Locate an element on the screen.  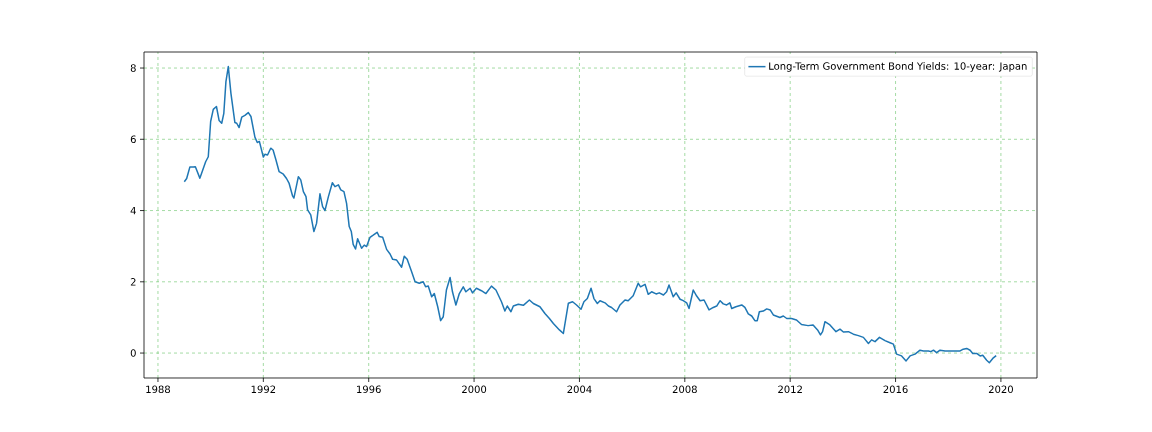
x-tick-label: 1988 is located at coordinates (158, 389).